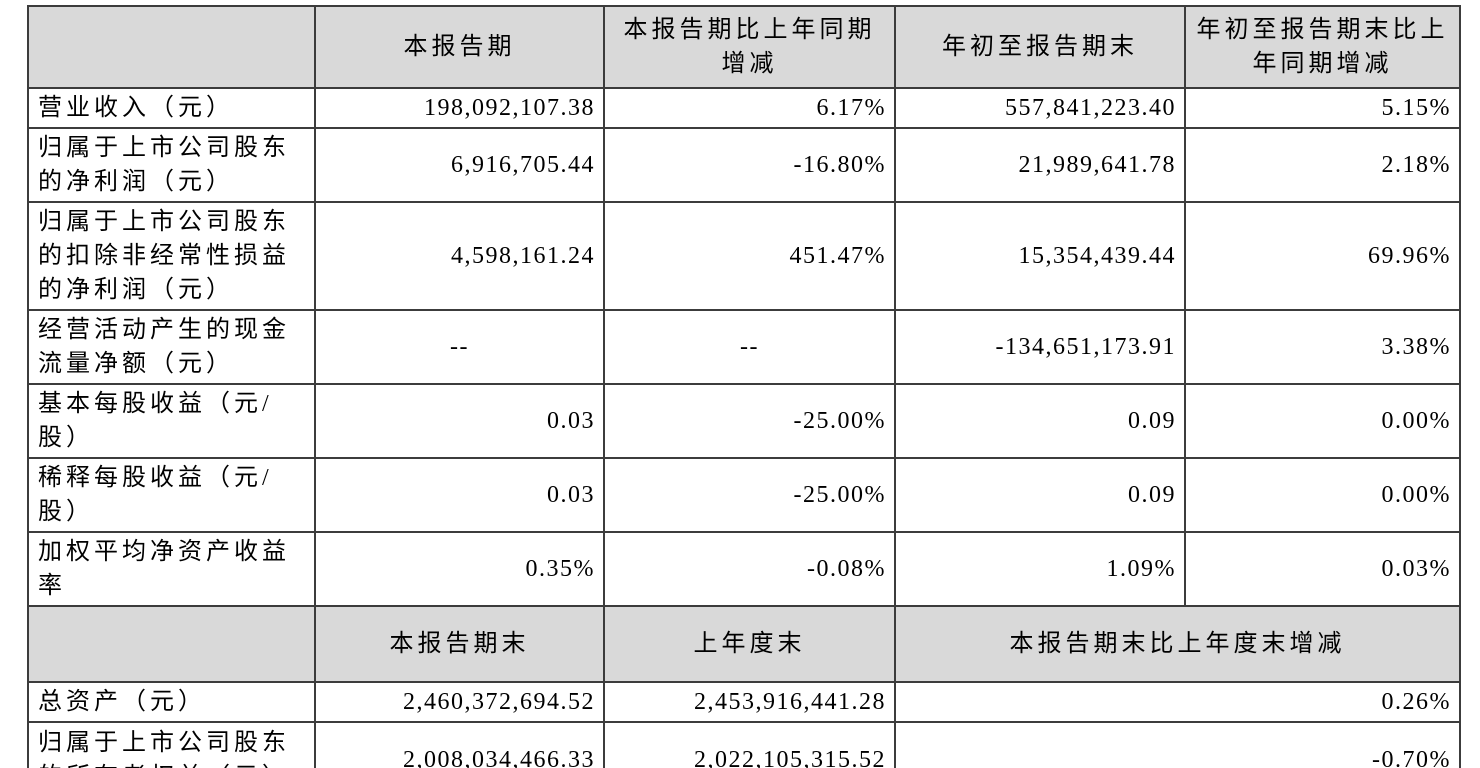  What do you see at coordinates (1322, 347) in the screenshot?
I see `metric-value: 3.38%` at bounding box center [1322, 347].